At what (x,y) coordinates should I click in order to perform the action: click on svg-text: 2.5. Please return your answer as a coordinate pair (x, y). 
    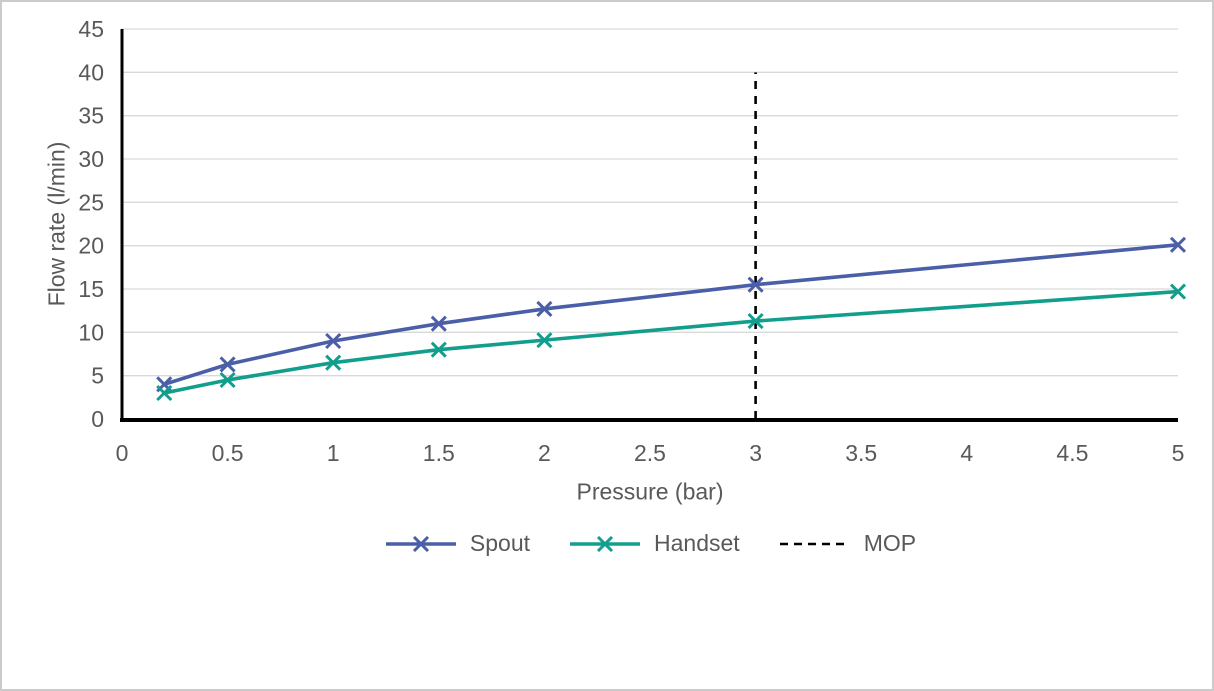
    Looking at the image, I should click on (650, 453).